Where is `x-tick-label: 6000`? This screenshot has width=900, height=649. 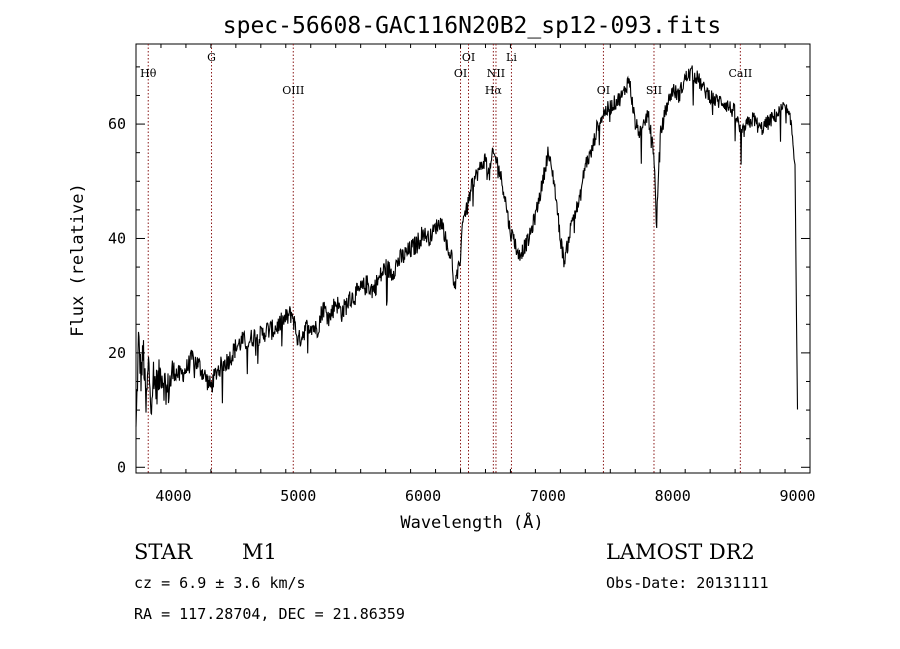 x-tick-label: 6000 is located at coordinates (423, 496).